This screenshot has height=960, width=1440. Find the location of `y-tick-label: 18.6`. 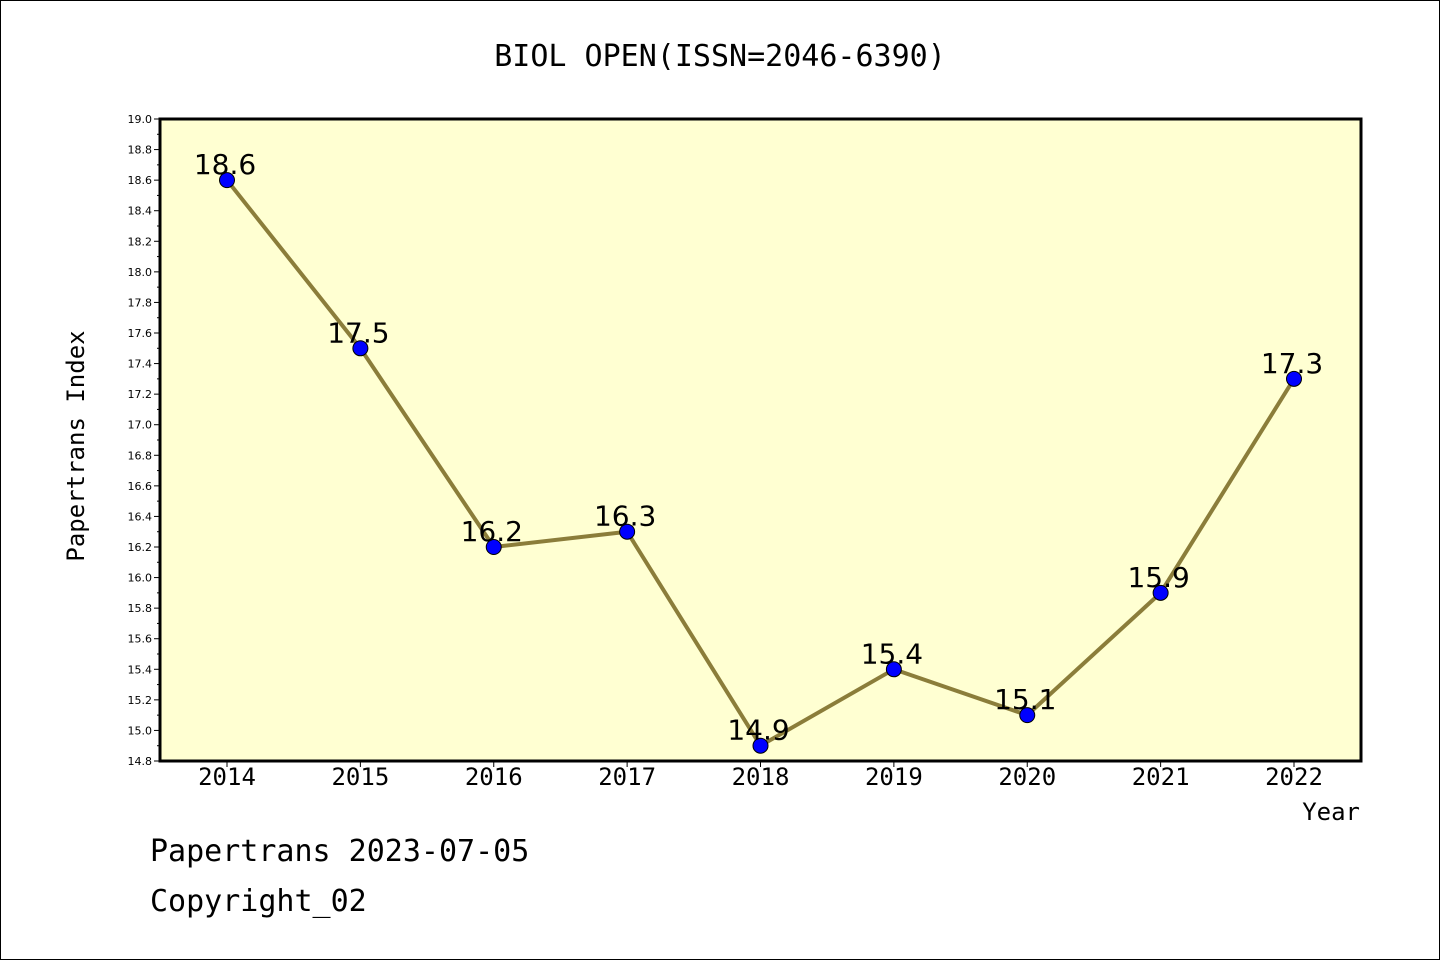

y-tick-label: 18.6 is located at coordinates (140, 180).